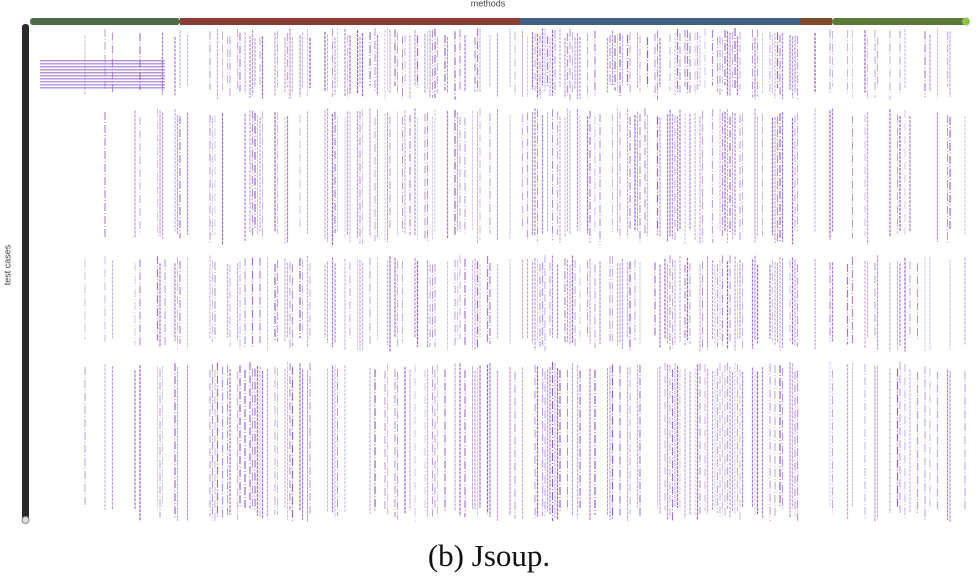 This screenshot has height=586, width=978. I want to click on test-bar, so click(25, 274).